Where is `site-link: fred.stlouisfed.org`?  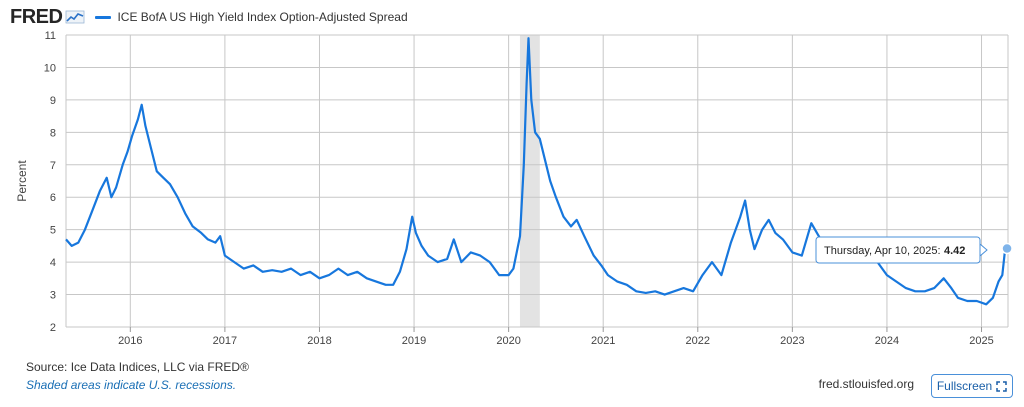
site-link: fred.stlouisfed.org is located at coordinates (866, 384).